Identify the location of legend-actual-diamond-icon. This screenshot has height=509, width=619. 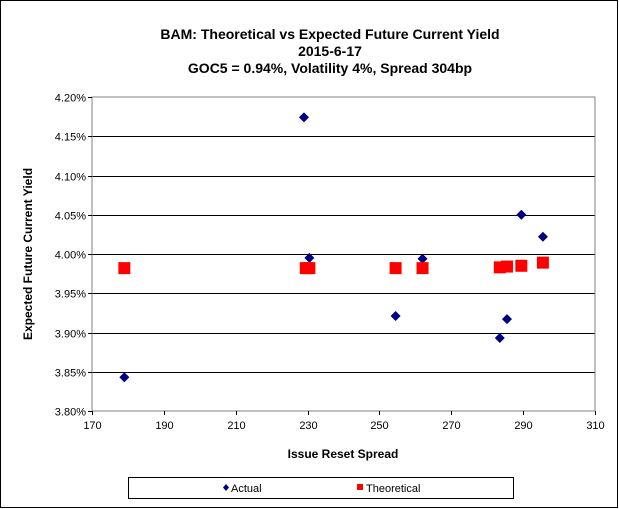
(226, 487).